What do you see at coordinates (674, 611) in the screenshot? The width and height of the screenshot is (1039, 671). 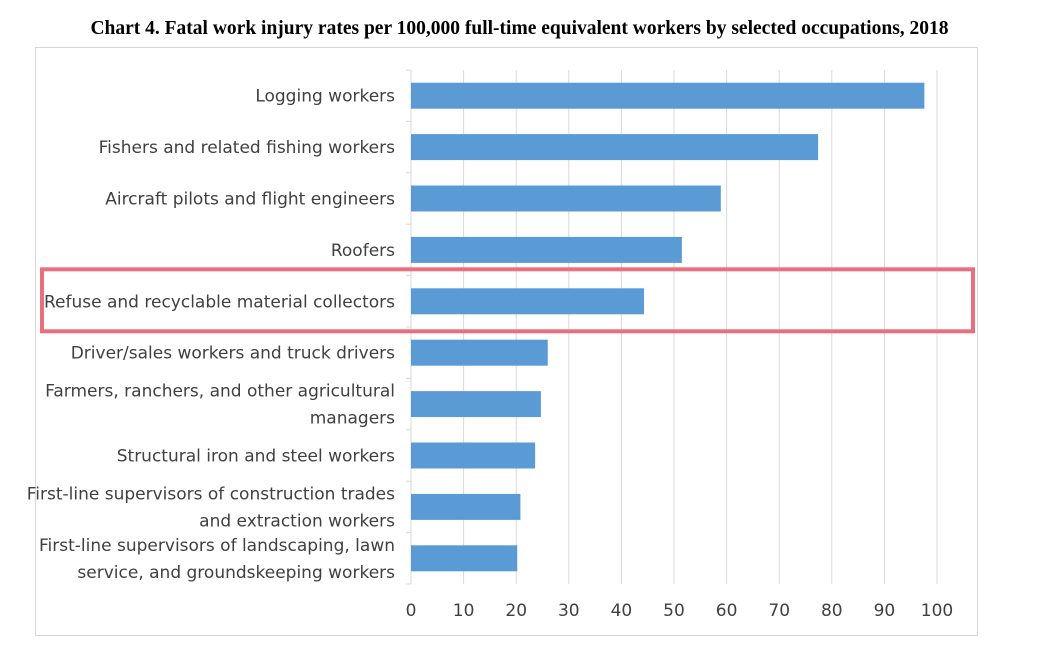 I see `x-tick-label: 50` at bounding box center [674, 611].